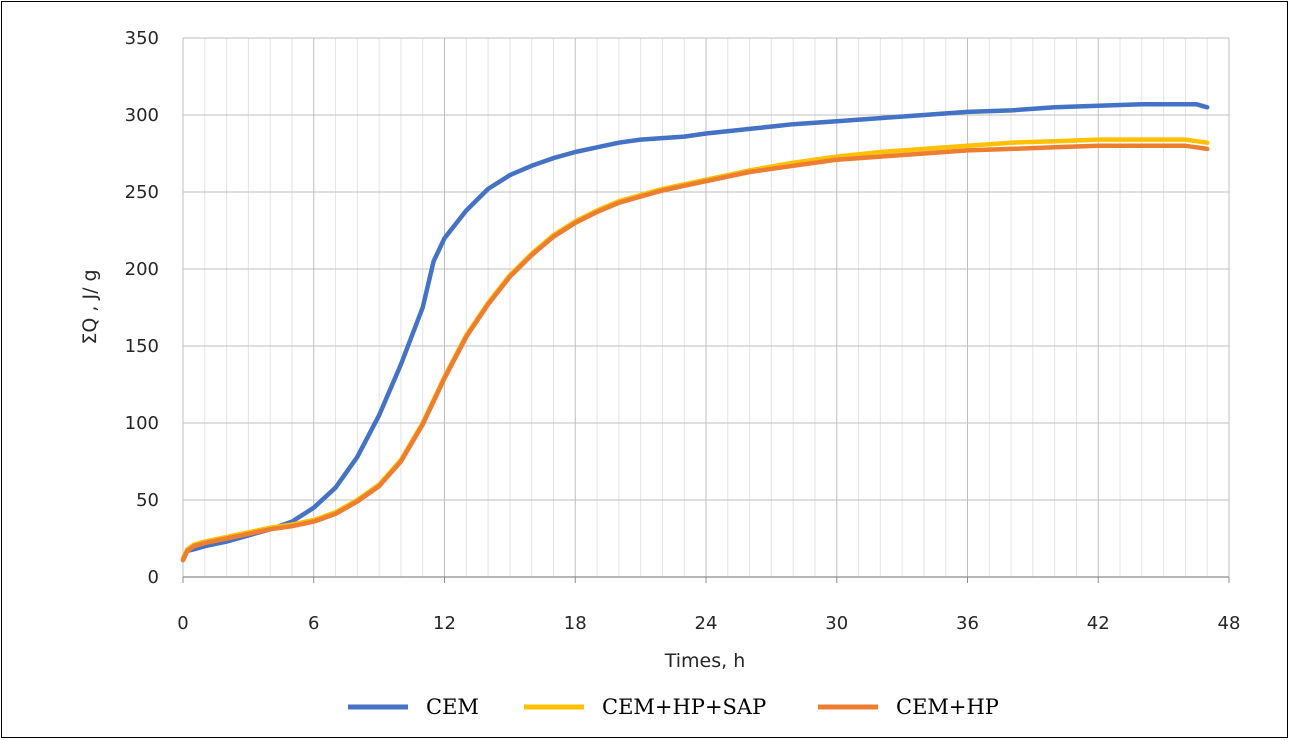 The height and width of the screenshot is (740, 1290). What do you see at coordinates (142, 38) in the screenshot?
I see `y-tick-label: 350` at bounding box center [142, 38].